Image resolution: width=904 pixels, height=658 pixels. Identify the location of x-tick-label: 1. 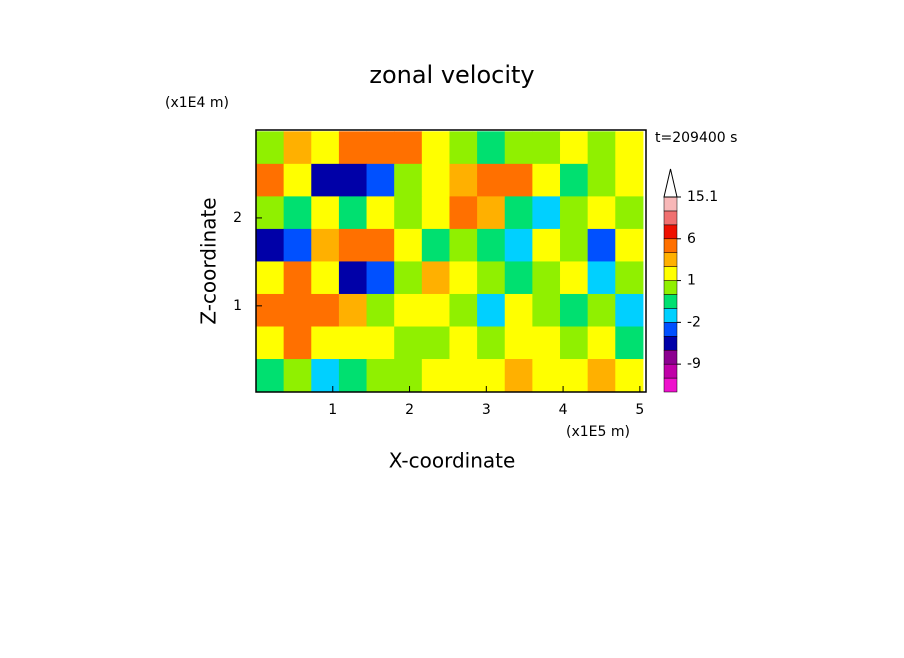
(332, 410).